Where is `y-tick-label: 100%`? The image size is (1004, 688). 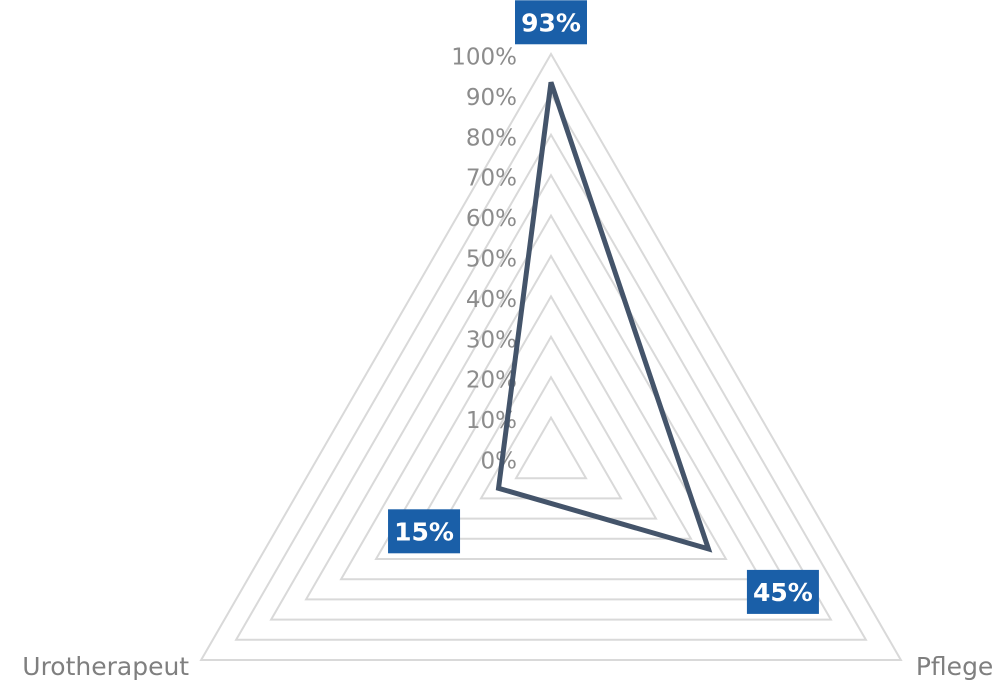 y-tick-label: 100% is located at coordinates (484, 58).